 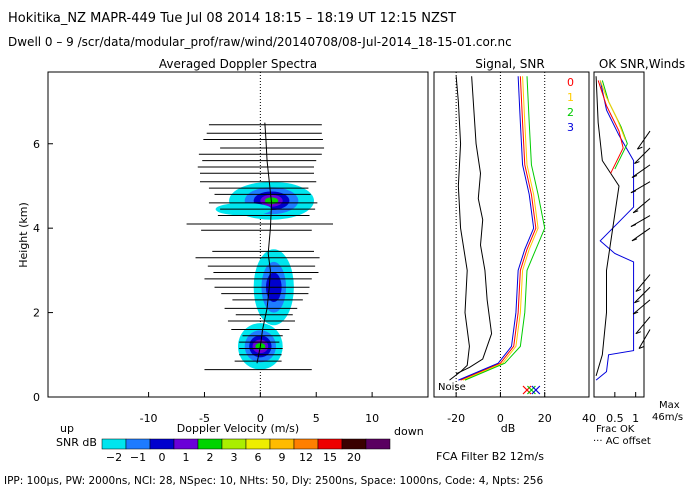 What do you see at coordinates (452, 387) in the screenshot?
I see `noise-label: Noise` at bounding box center [452, 387].